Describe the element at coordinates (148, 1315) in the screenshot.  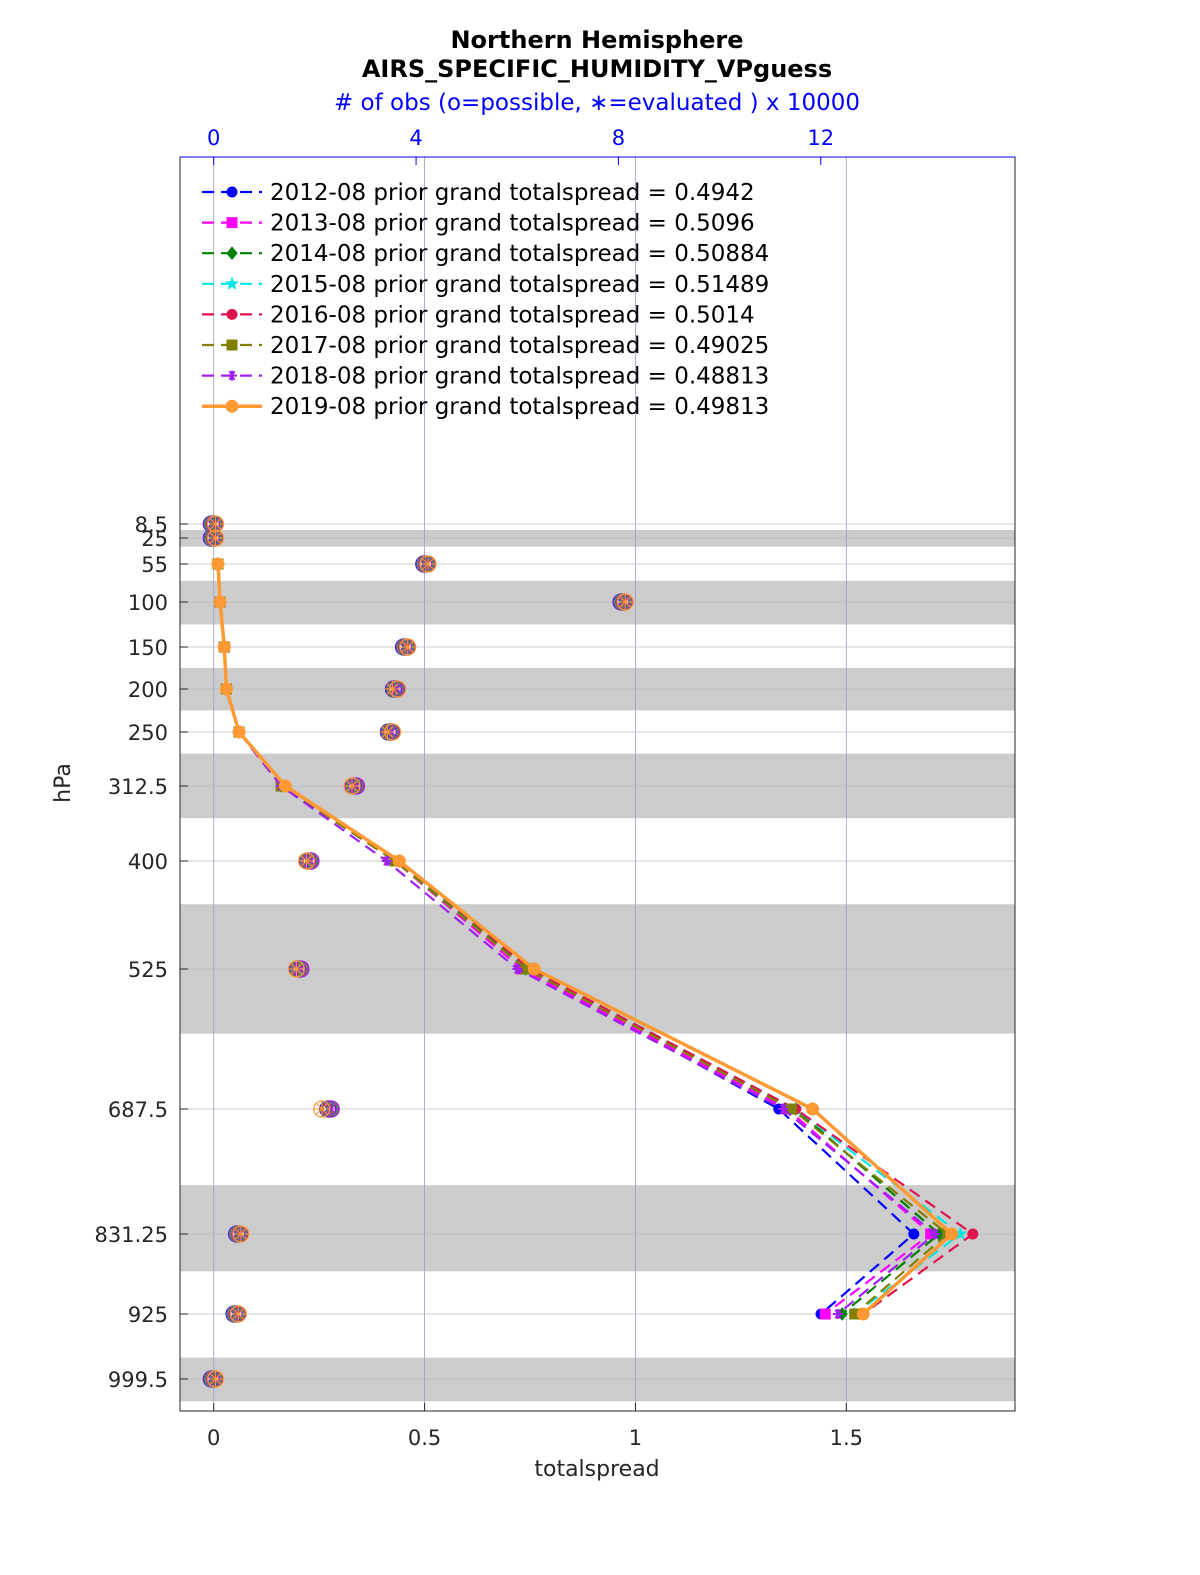
I see `y-tick-label: 925` at that location.